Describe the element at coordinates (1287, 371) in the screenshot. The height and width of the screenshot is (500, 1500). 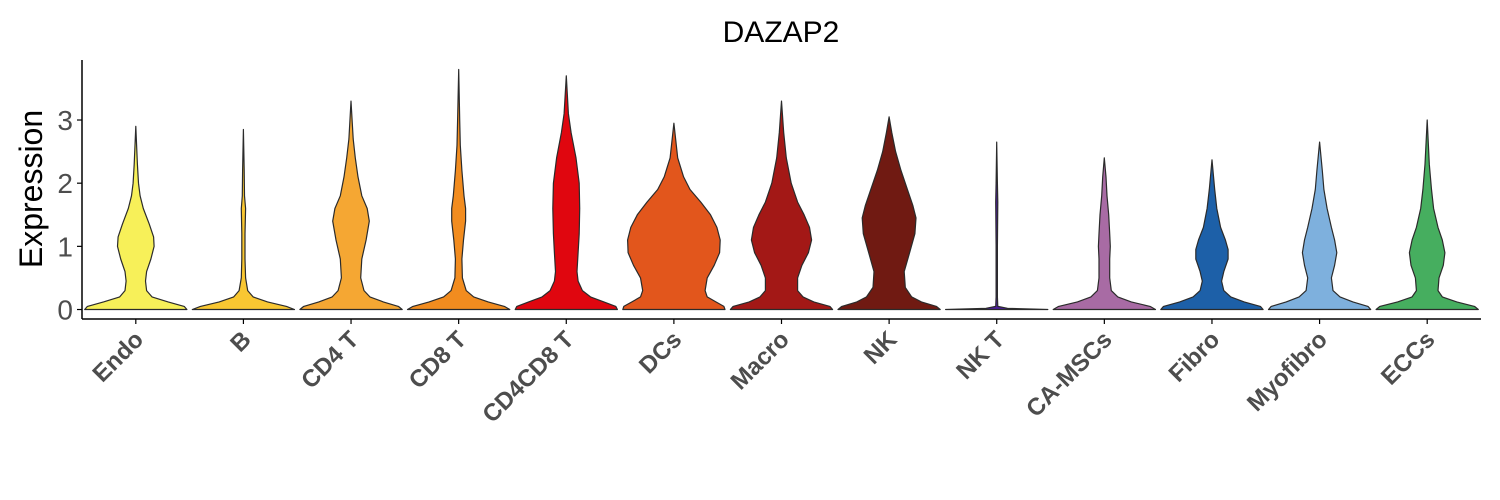
I see `x-tick-label: Myofibro` at that location.